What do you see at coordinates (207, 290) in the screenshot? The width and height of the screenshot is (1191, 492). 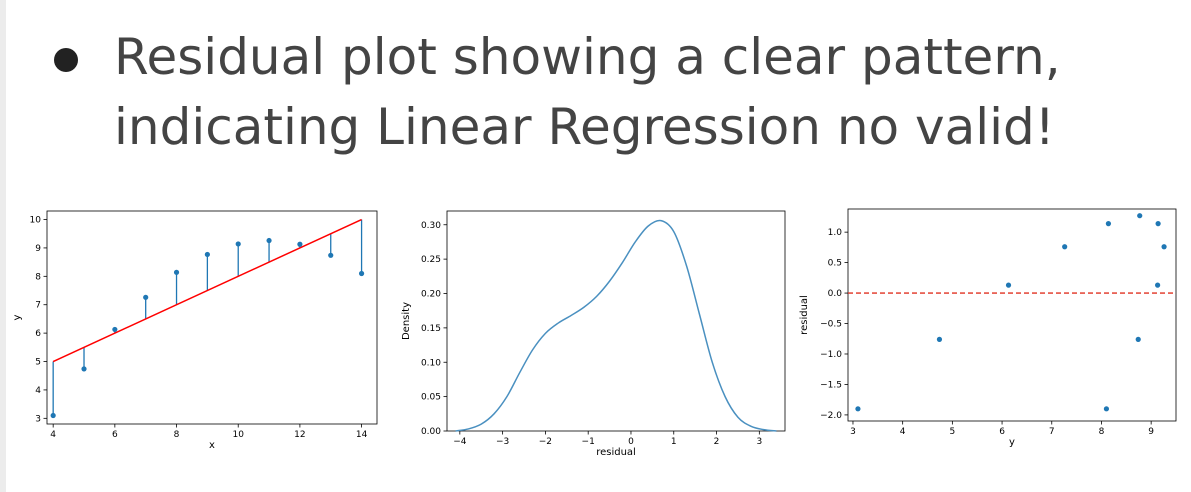 I see `fit-line` at bounding box center [207, 290].